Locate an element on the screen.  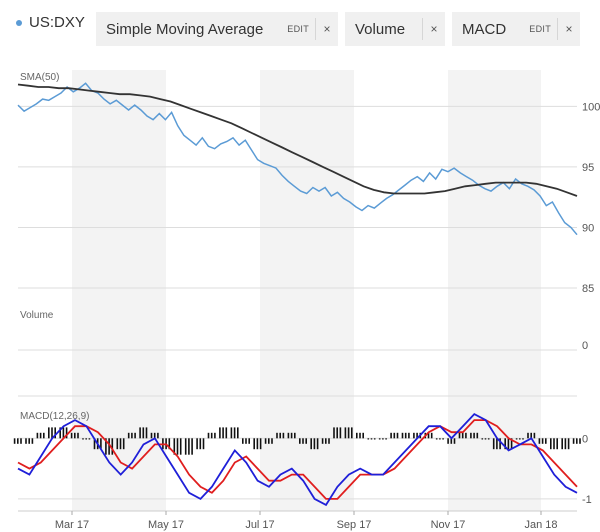
chip-macd-edit-button: EDIT is located at coordinates (540, 29).